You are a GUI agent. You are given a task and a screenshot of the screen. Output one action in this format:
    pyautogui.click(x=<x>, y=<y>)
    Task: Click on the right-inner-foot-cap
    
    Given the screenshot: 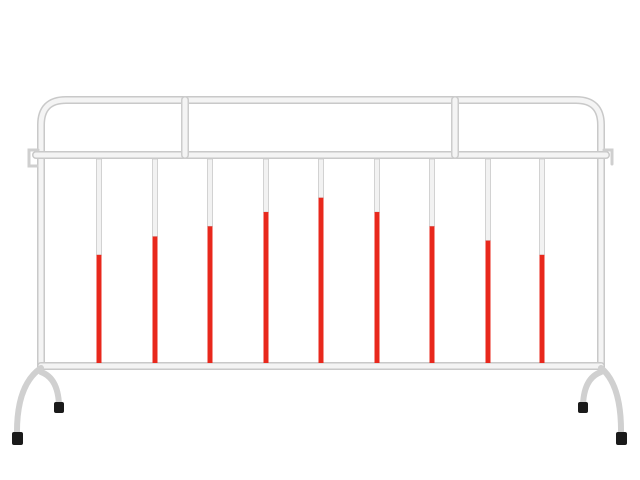 What is the action you would take?
    pyautogui.click(x=583, y=407)
    